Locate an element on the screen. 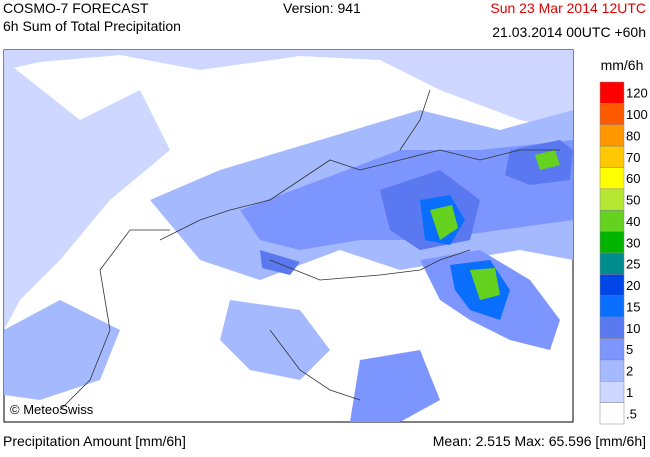  legend-label: 100 is located at coordinates (637, 114).